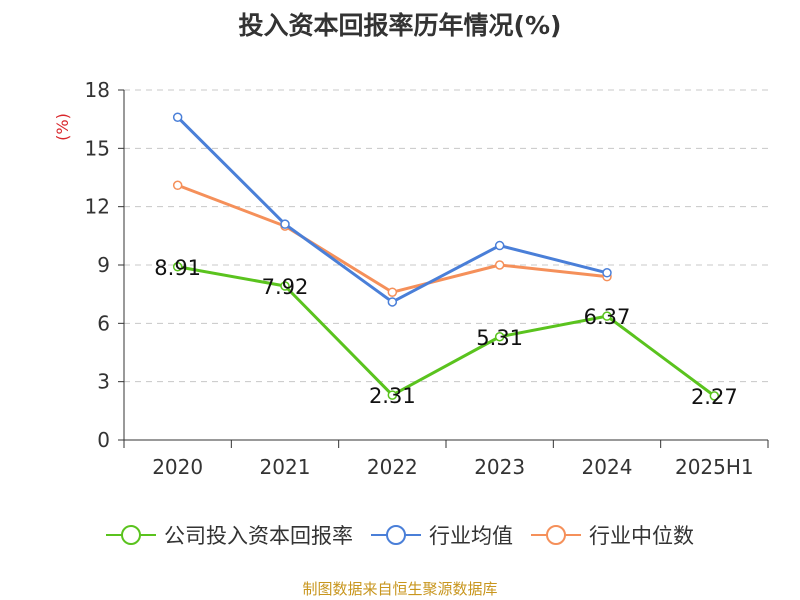 This screenshot has height=600, width=800. What do you see at coordinates (400, 25) in the screenshot?
I see `chart-title: 投入资本回报率历年情况(%)` at bounding box center [400, 25].